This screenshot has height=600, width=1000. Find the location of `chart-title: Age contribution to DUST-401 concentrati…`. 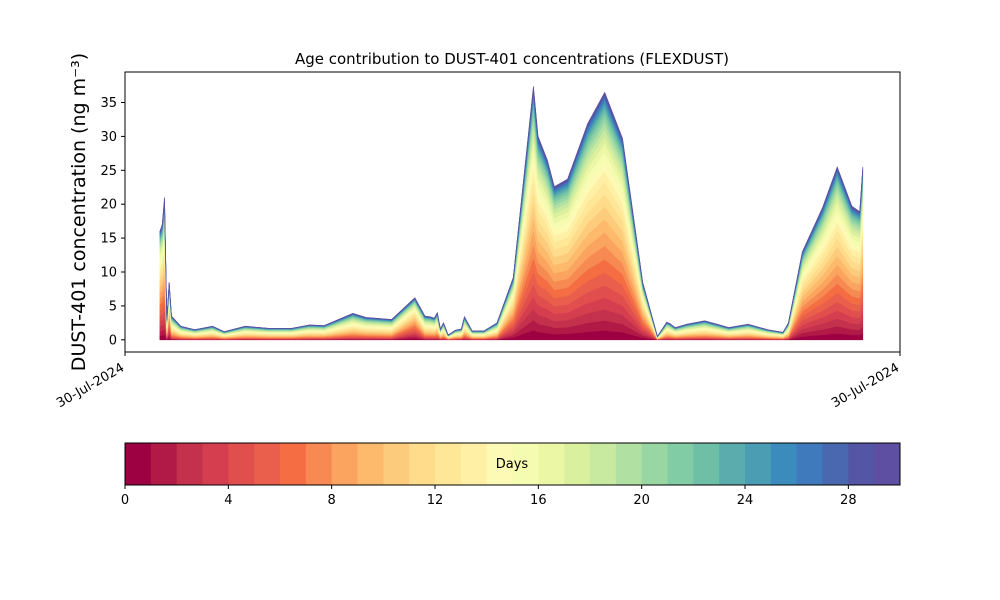

chart-title: Age contribution to DUST-401 concentrati… is located at coordinates (512, 59).